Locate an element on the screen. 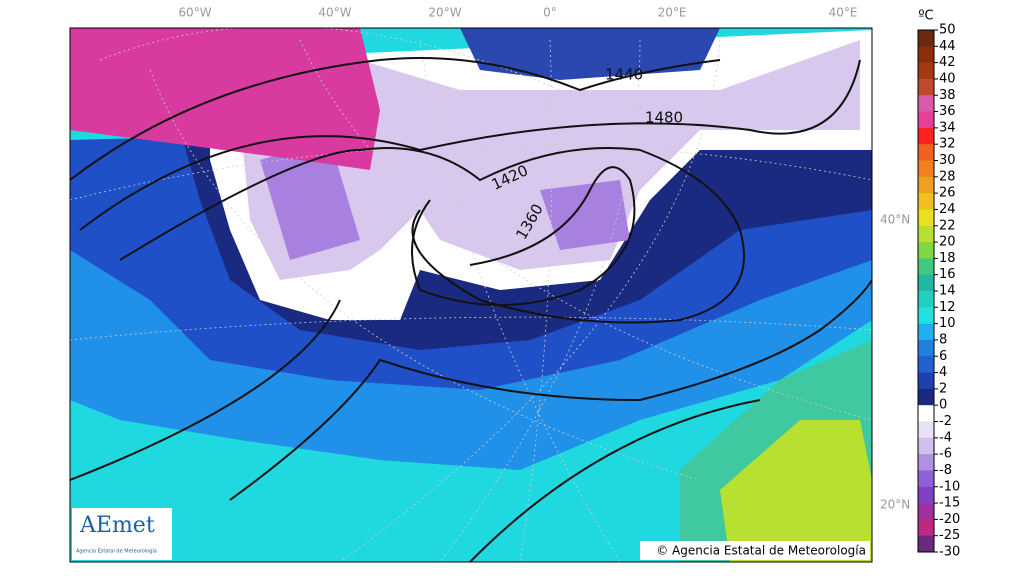  colorbar-label: 26 is located at coordinates (947, 193).